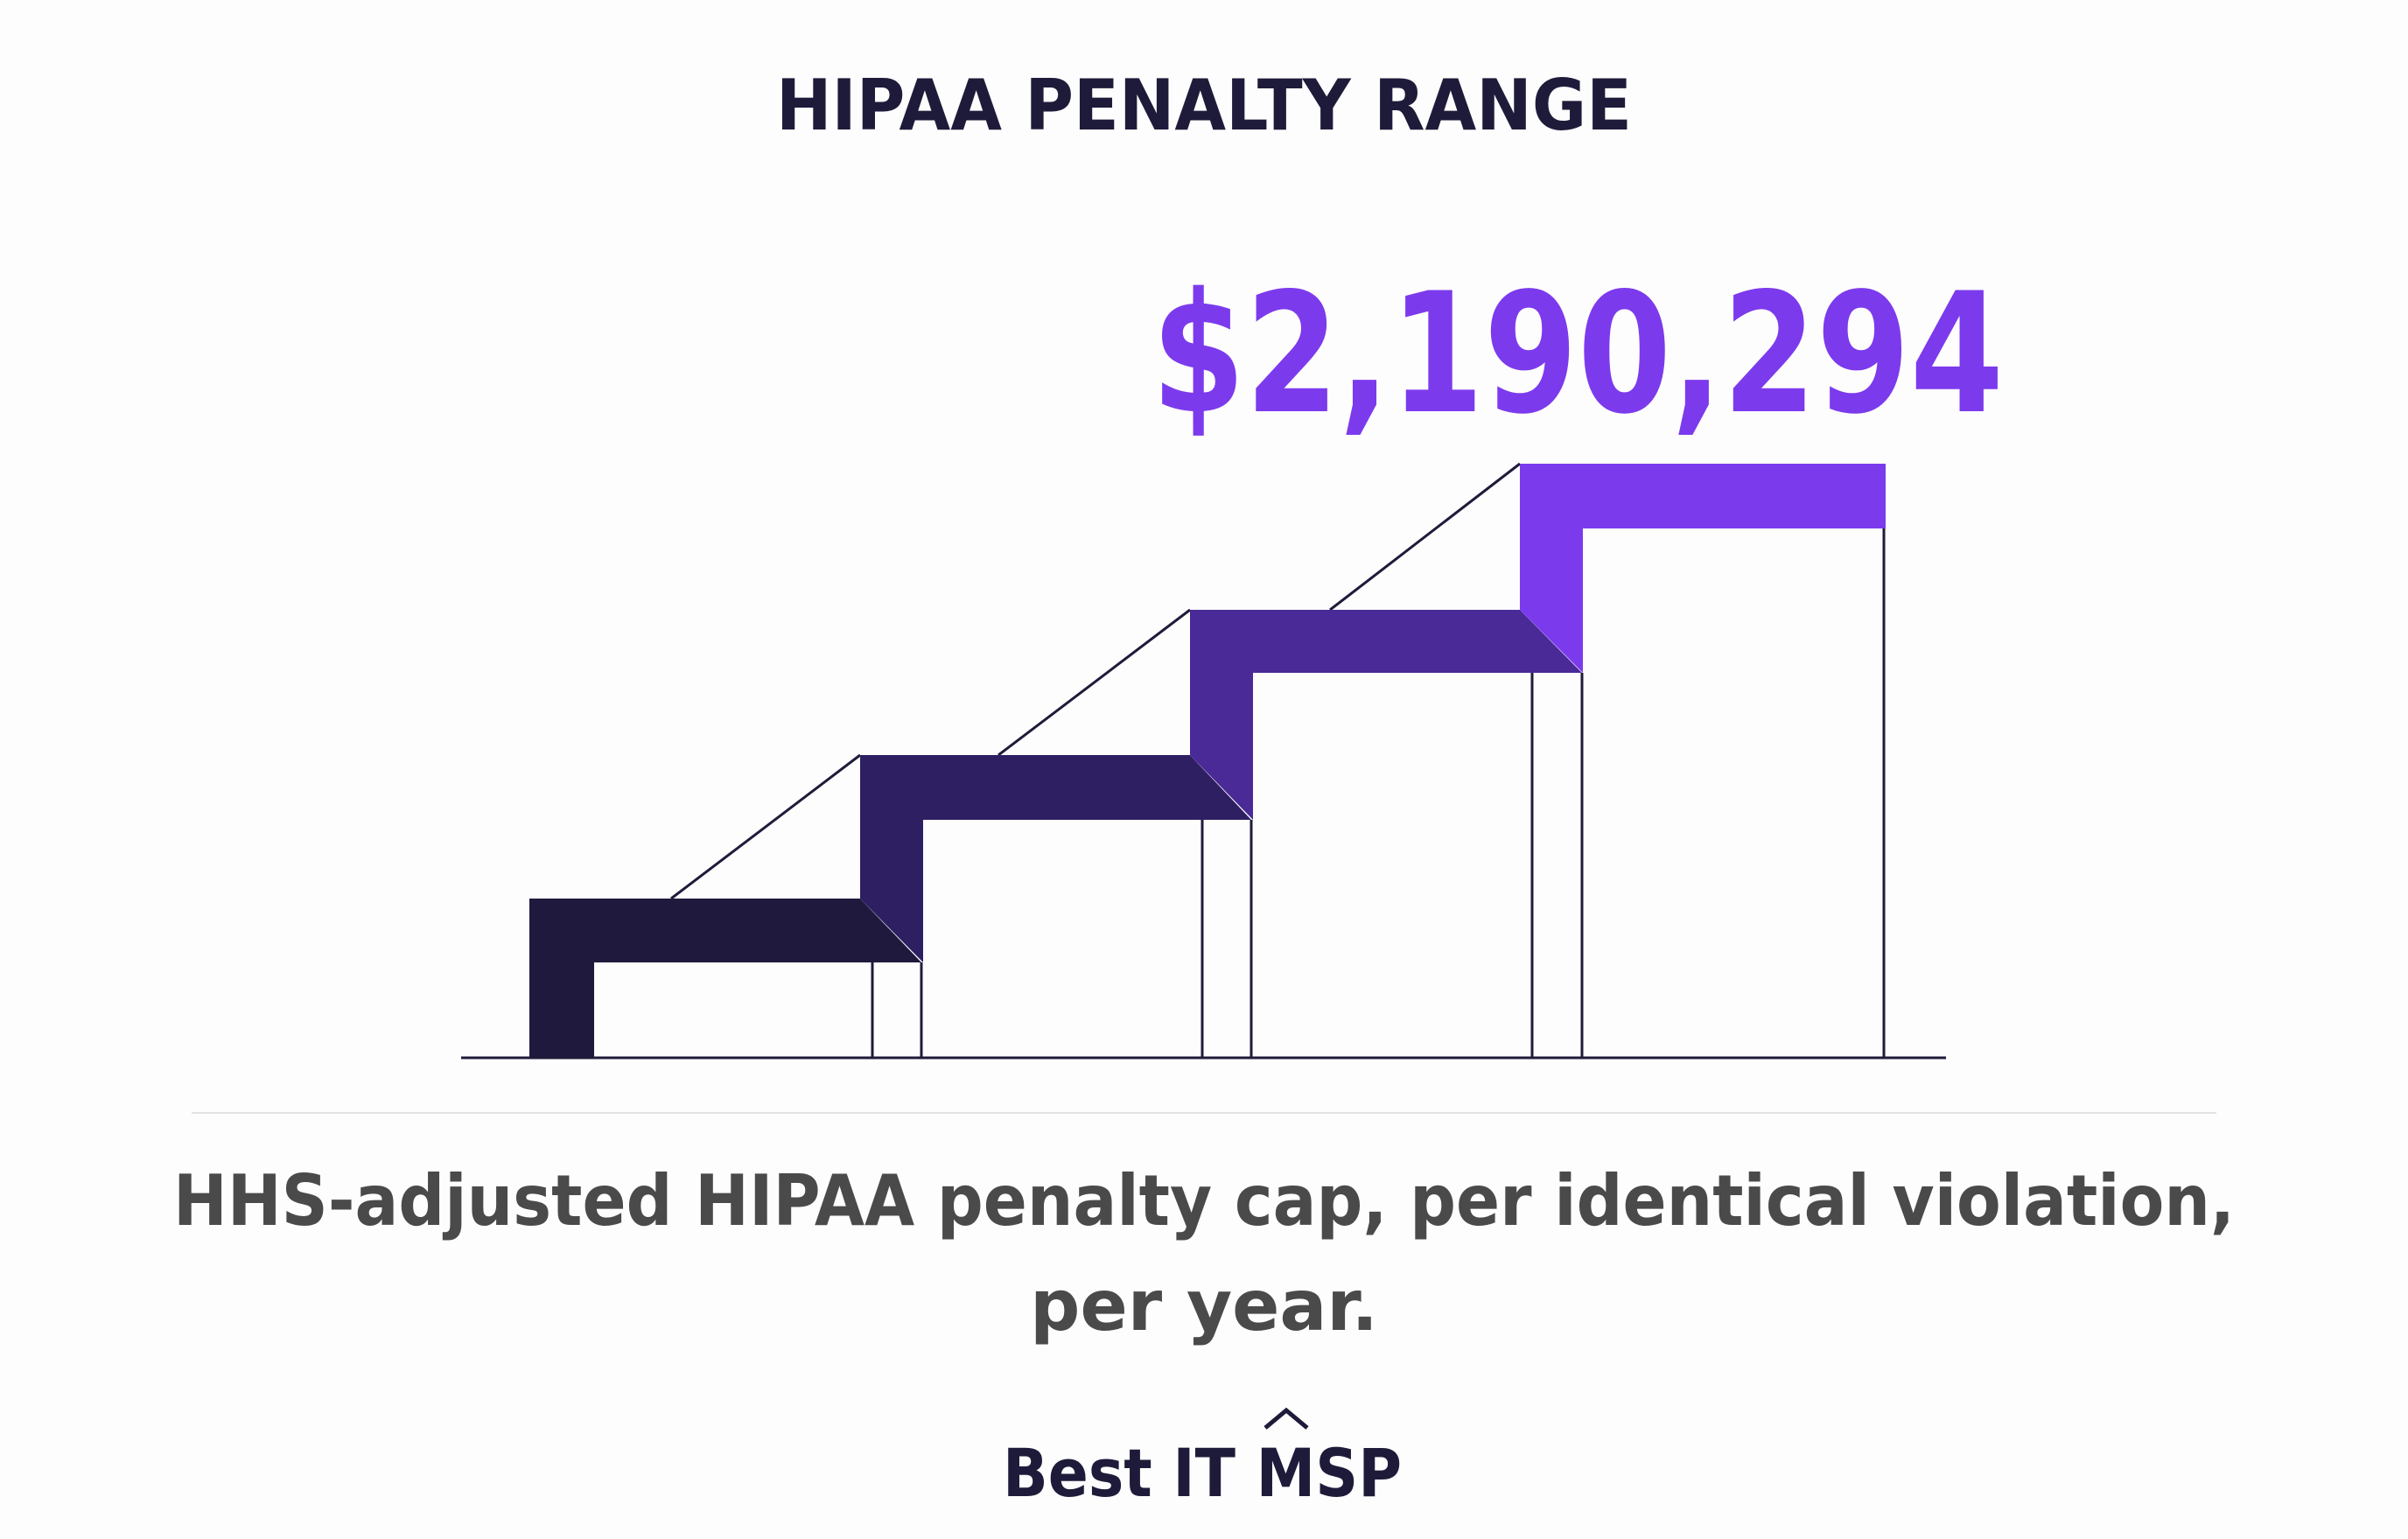 The width and height of the screenshot is (2408, 1539). I want to click on highlight-amount: $2,190,294, so click(1578, 354).